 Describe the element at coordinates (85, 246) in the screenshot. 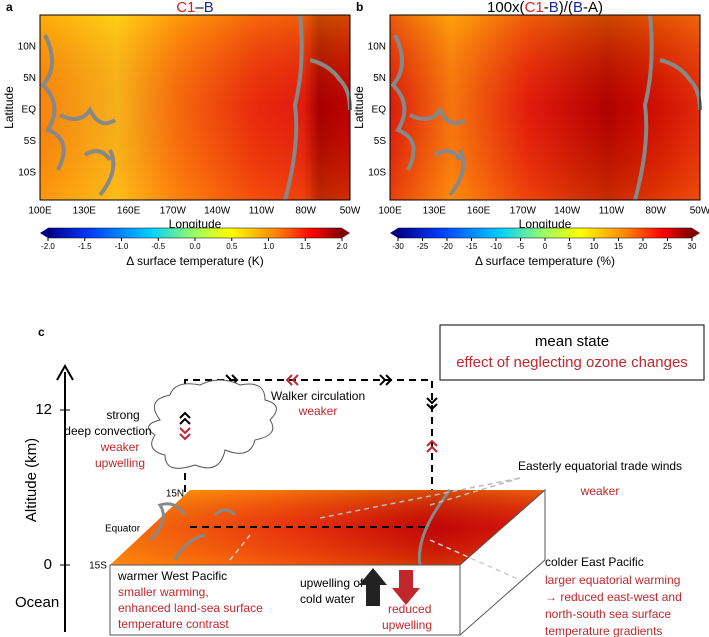

I see `colorbar-tick-label: -1.5` at that location.